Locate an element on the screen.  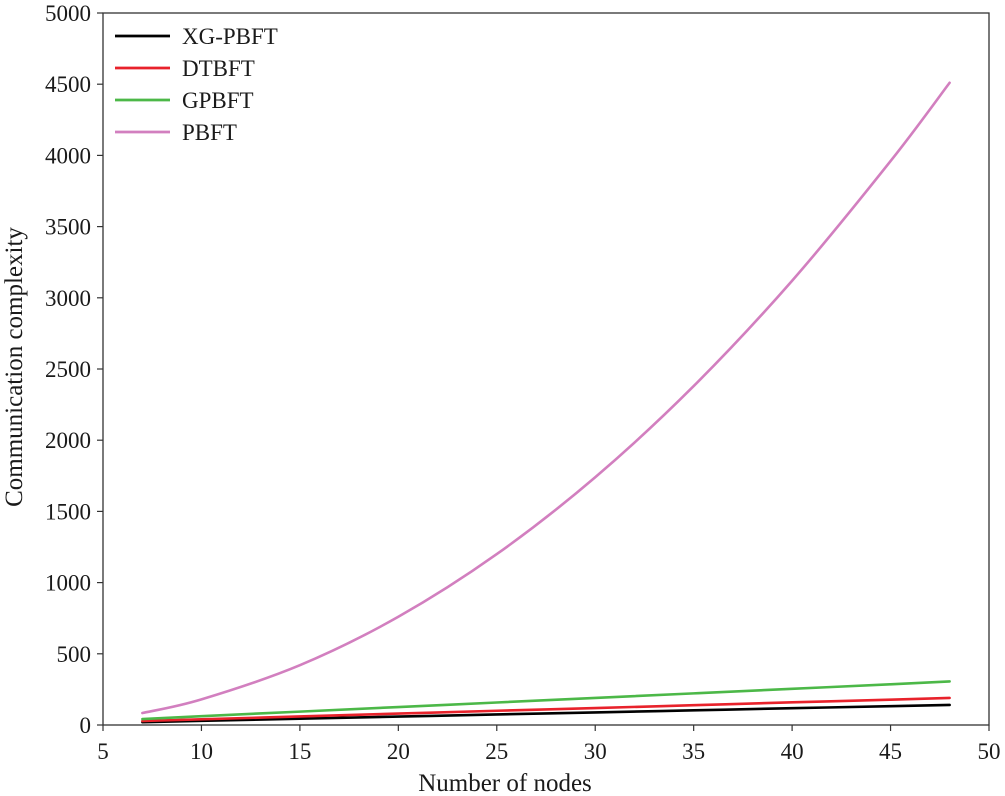
legend-item: PBFT is located at coordinates (176, 132).